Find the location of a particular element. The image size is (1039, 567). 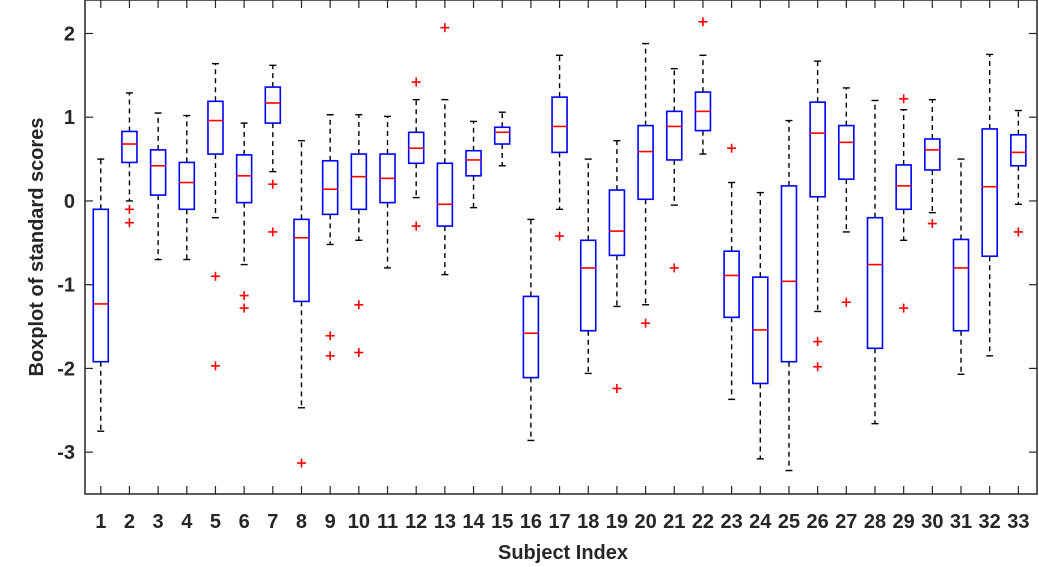

x-tick-label: 15 is located at coordinates (502, 522).